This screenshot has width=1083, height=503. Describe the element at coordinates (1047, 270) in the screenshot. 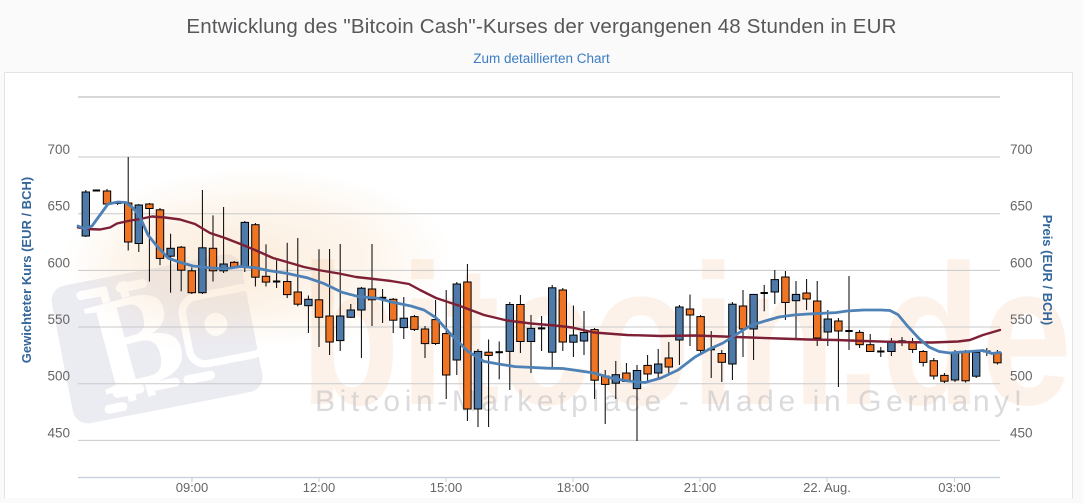

I see `svg-text: Preis (EUR / BCH)` at that location.